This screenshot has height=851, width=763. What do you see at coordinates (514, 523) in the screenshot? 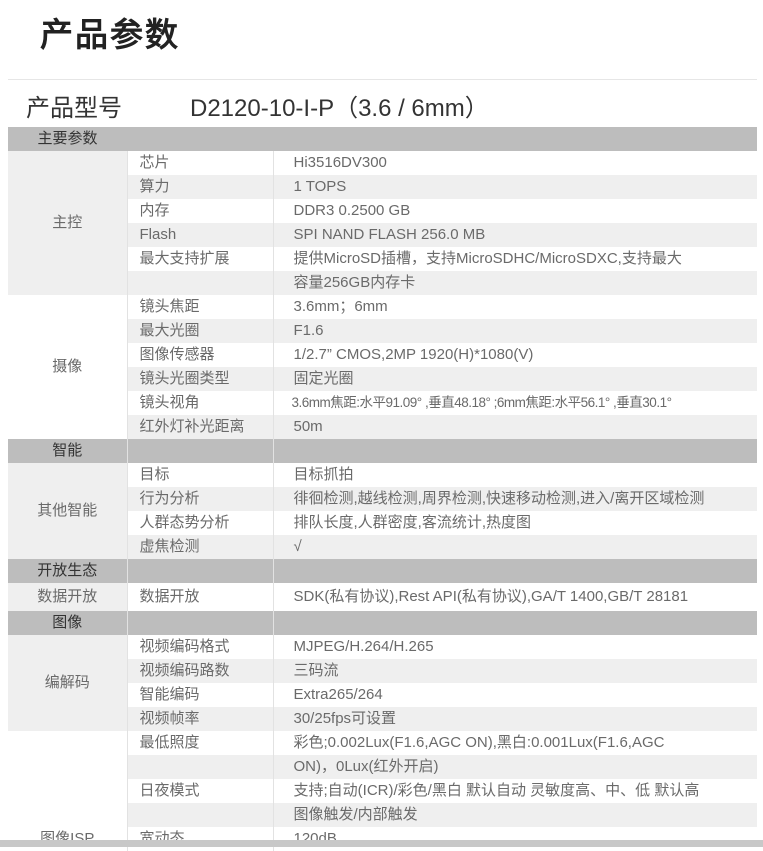
I see `row-value: 排队长度,人群密度,客流统计,热度图` at bounding box center [514, 523].